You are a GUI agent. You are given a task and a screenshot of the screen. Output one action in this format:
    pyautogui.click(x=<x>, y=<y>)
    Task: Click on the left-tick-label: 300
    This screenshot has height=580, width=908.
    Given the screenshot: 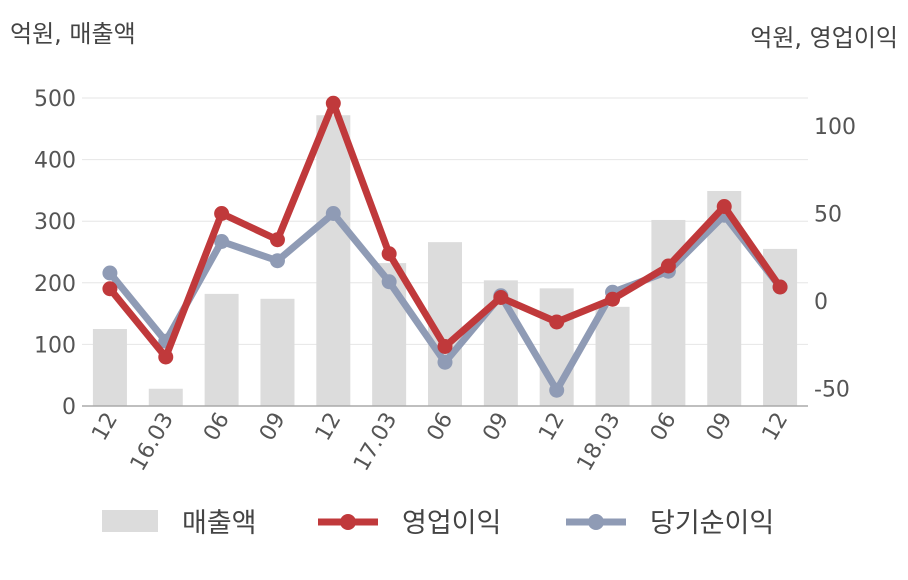 What is the action you would take?
    pyautogui.click(x=55, y=222)
    